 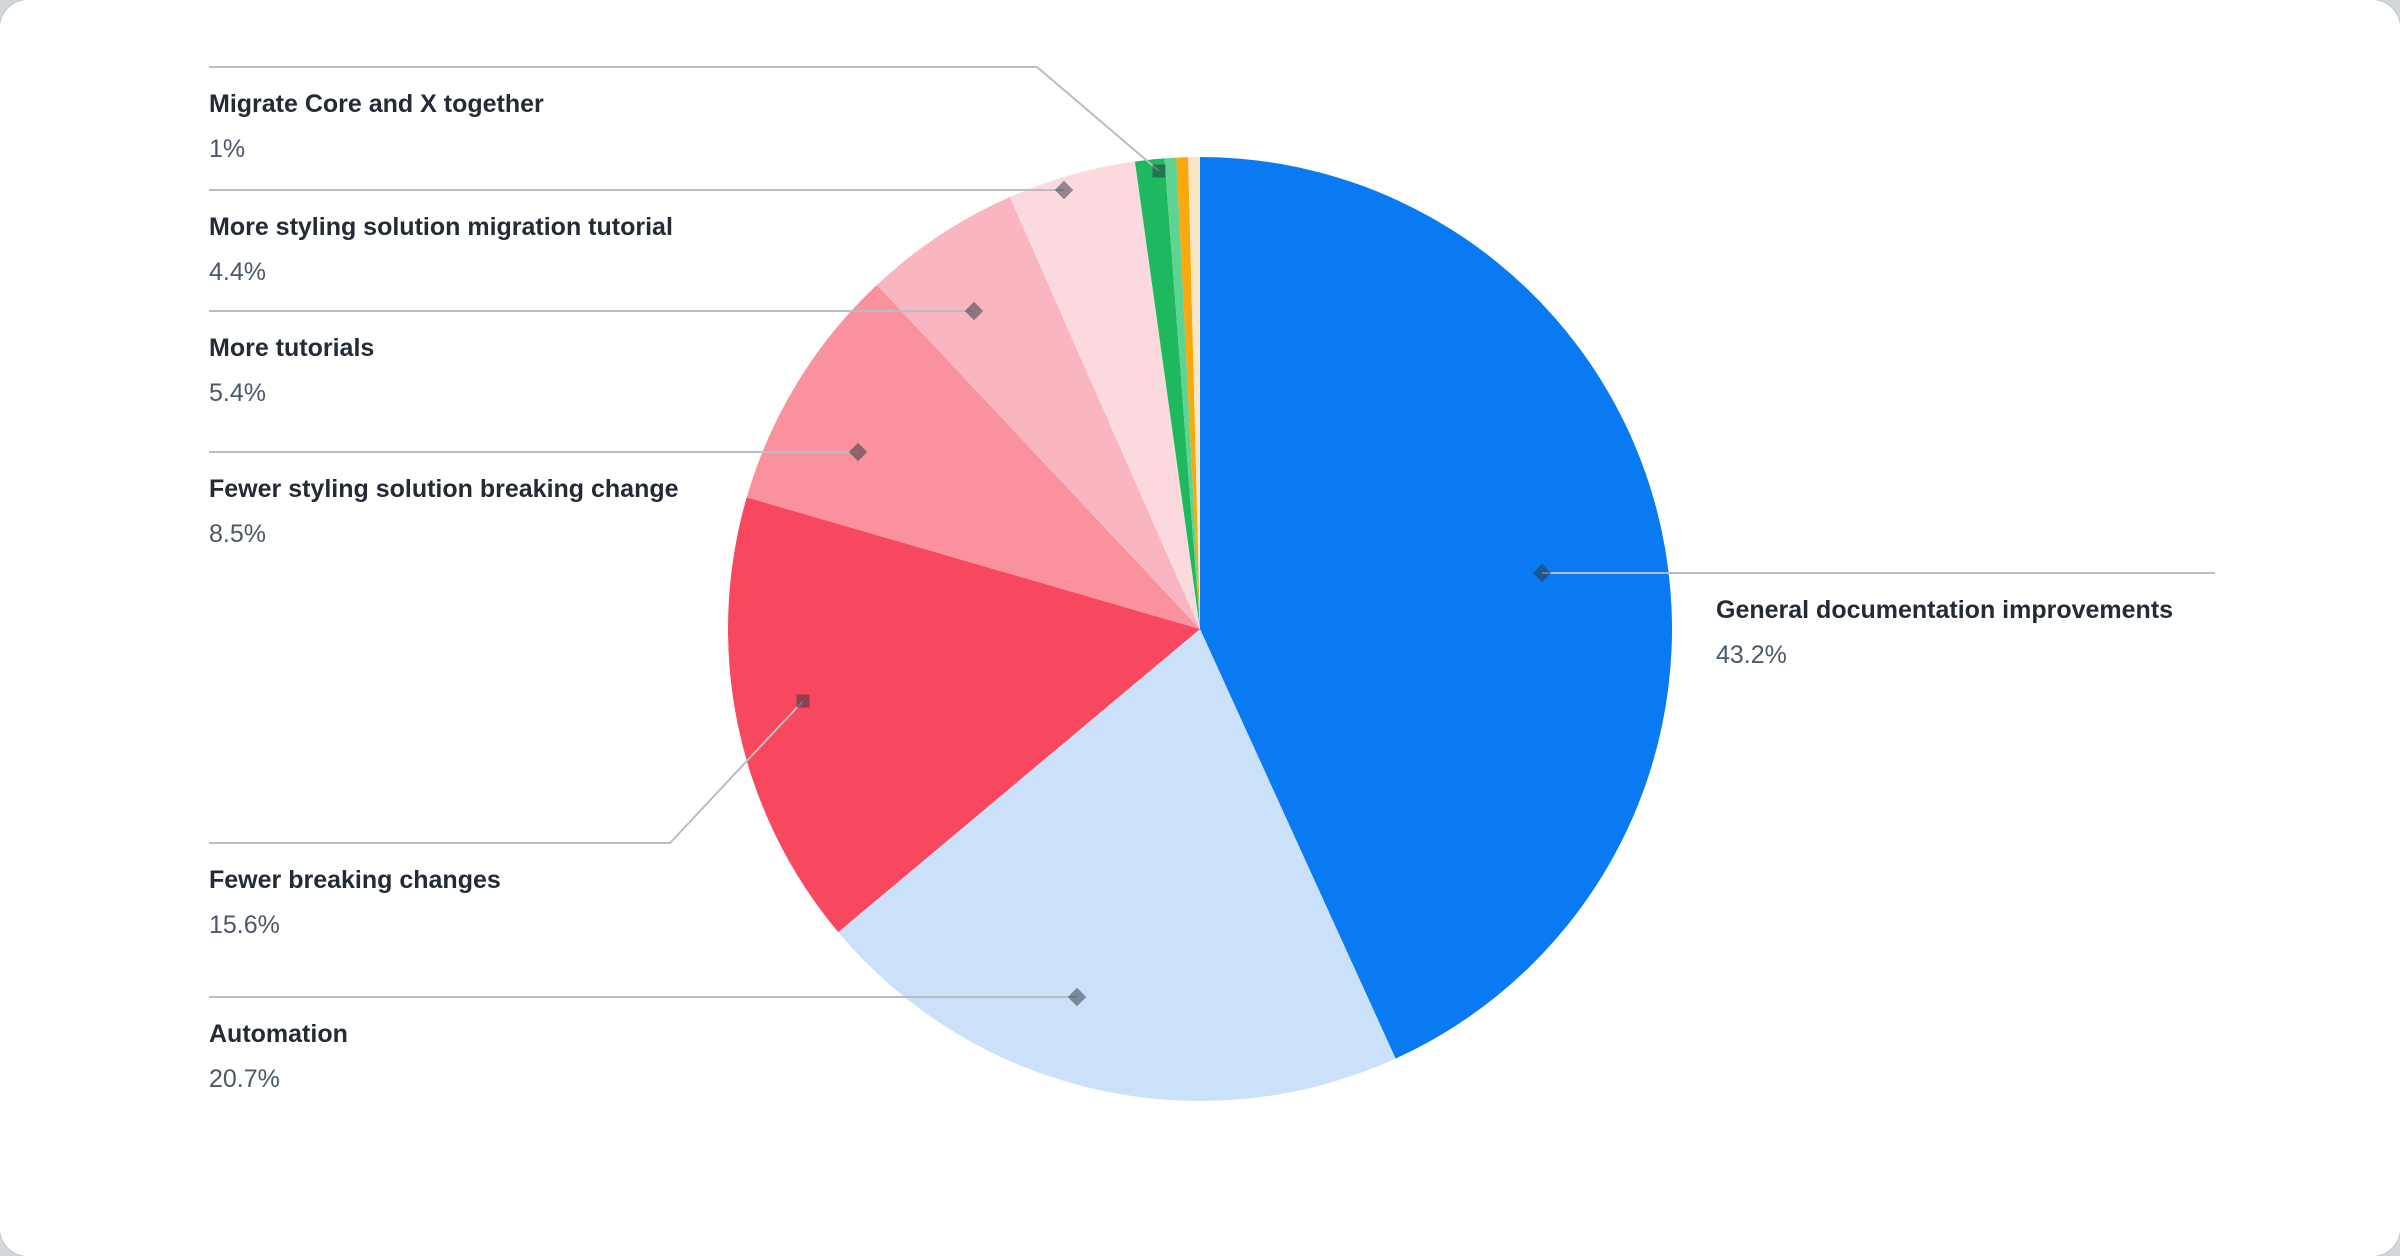 What do you see at coordinates (237, 534) in the screenshot?
I see `callout-percent-fewer-styling-solution-breaking-change: 8.5%` at bounding box center [237, 534].